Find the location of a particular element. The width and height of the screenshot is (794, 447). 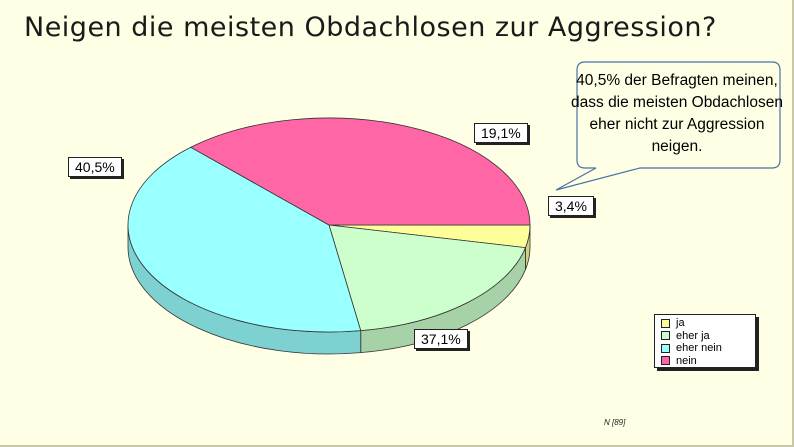

legend-item-nein: nein is located at coordinates (708, 361).